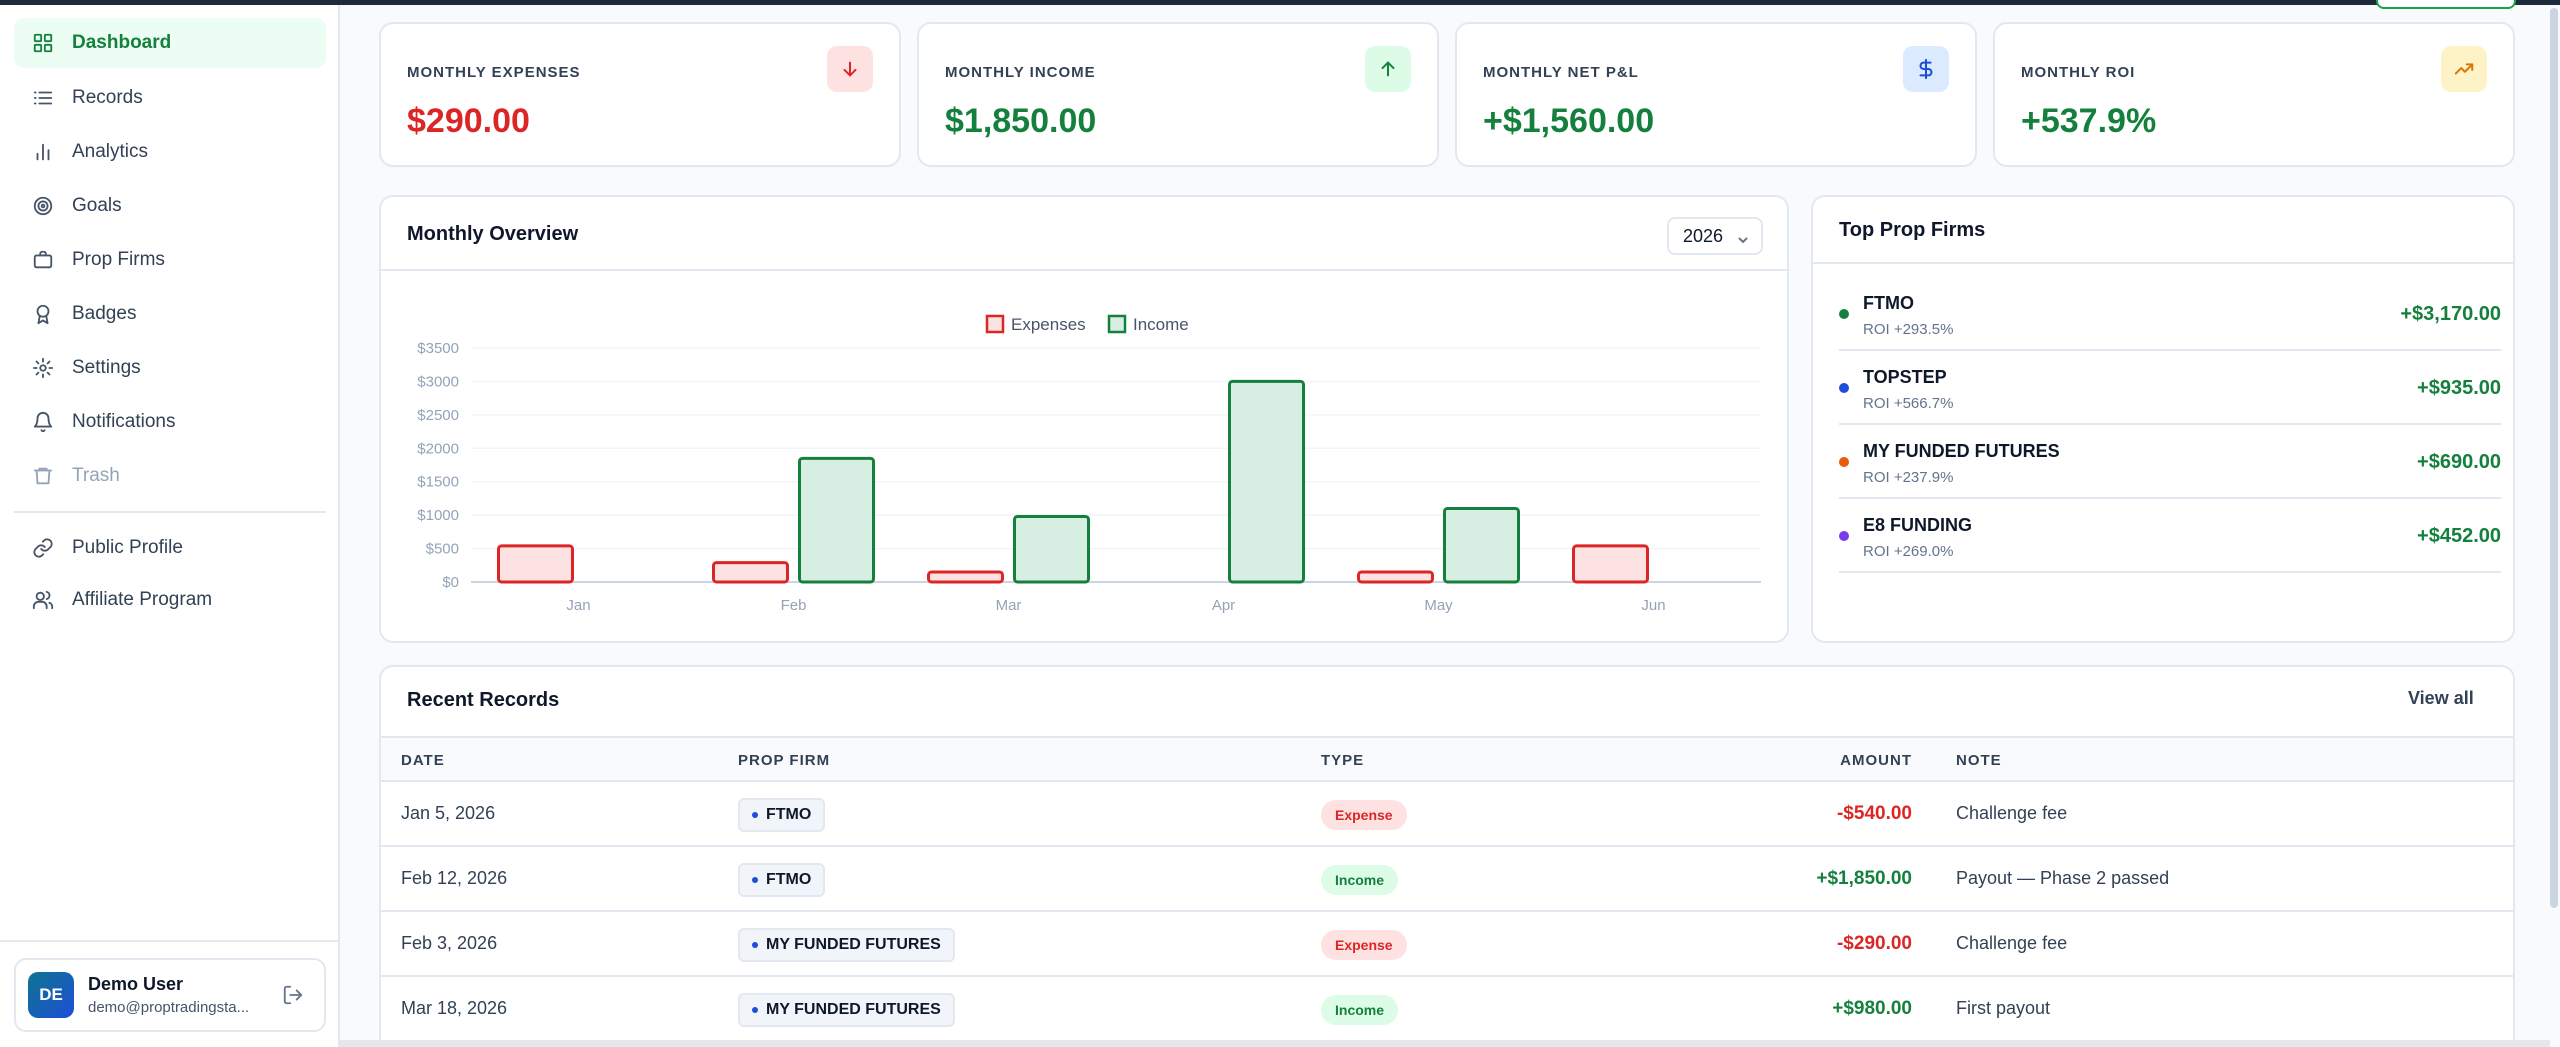  What do you see at coordinates (1051, 549) in the screenshot?
I see `bar-income-mar` at bounding box center [1051, 549].